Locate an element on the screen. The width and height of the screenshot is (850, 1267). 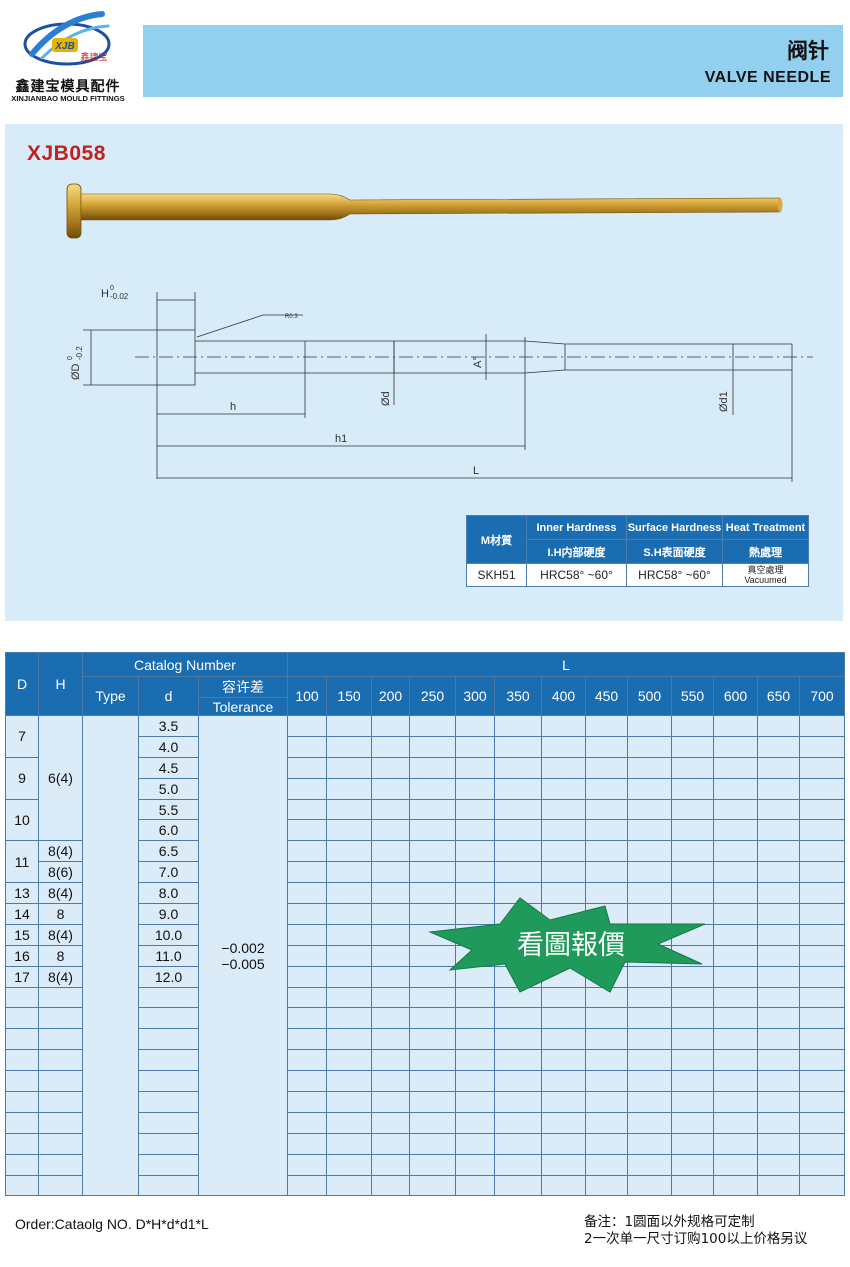
d-tol-sup: 0 is located at coordinates (70, 358).